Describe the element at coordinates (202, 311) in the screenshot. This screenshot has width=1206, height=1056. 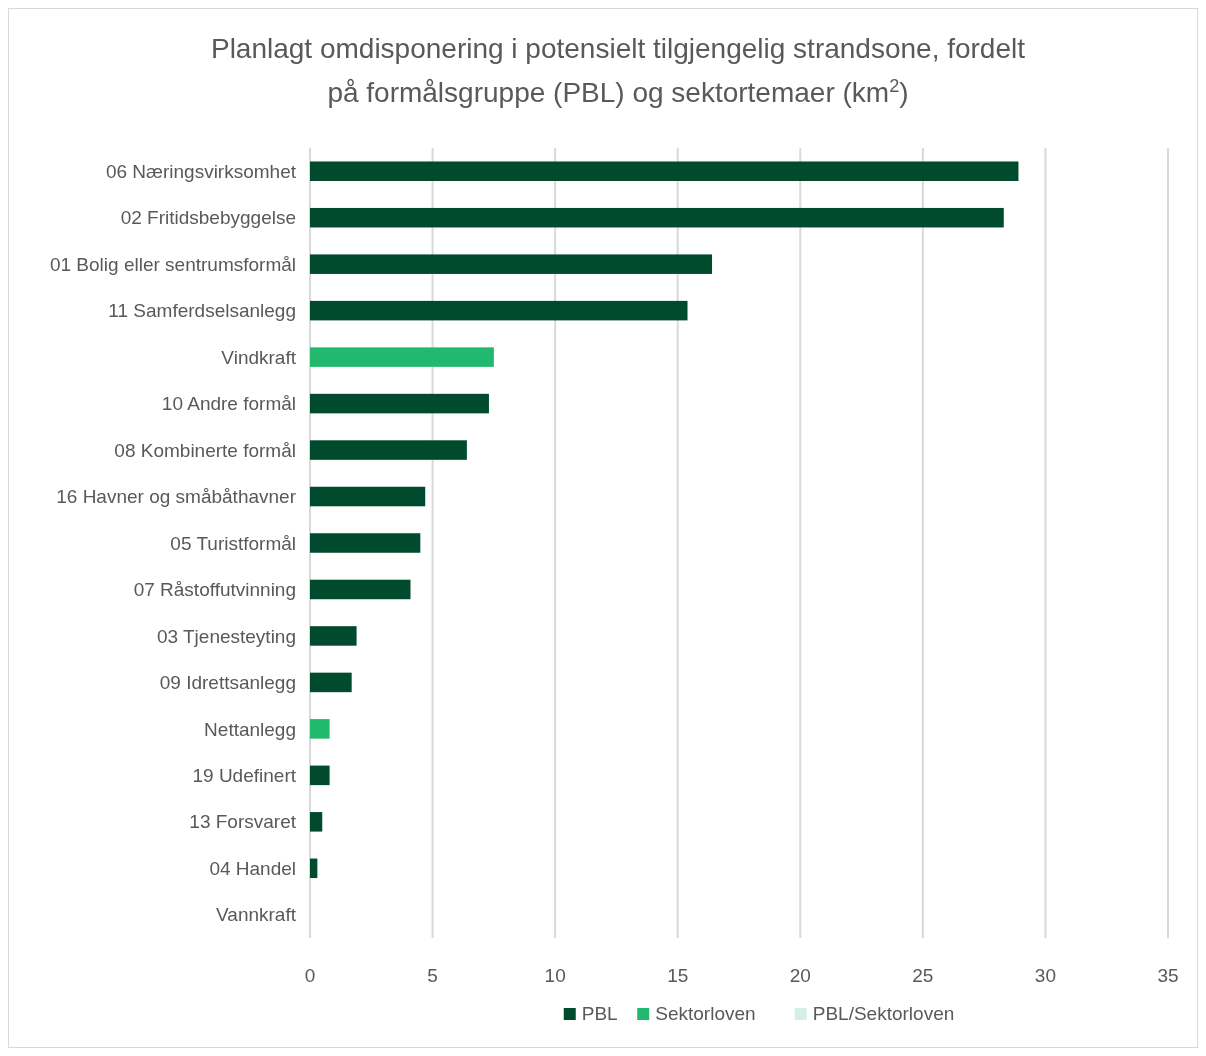
I see `y-tick-label: 11 Samferdselsanlegg` at that location.